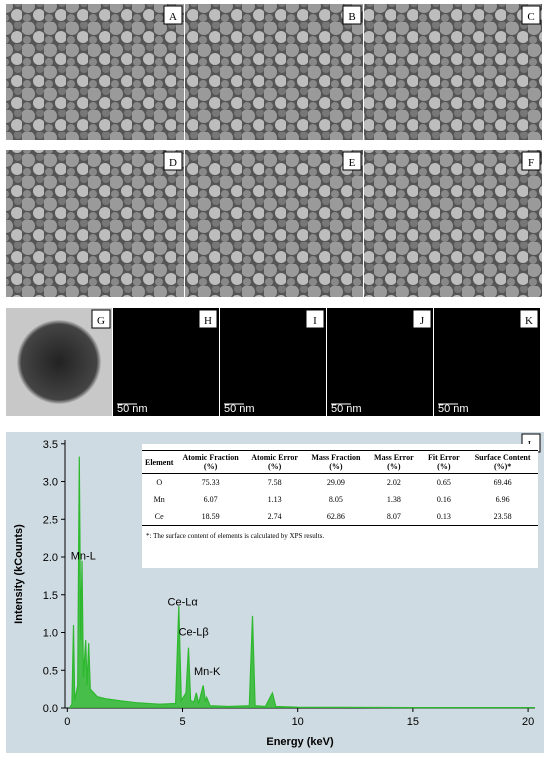 This screenshot has height=761, width=550. I want to click on x-tick-label: 15, so click(413, 722).